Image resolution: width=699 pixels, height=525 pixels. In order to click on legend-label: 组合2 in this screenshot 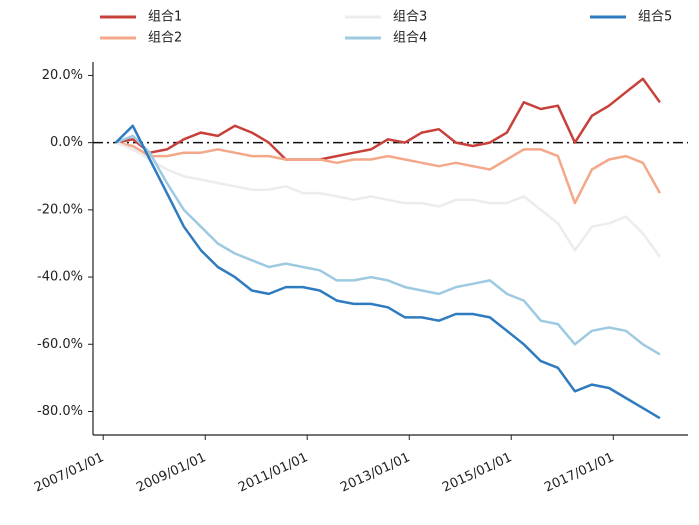, I will do `click(165, 38)`.